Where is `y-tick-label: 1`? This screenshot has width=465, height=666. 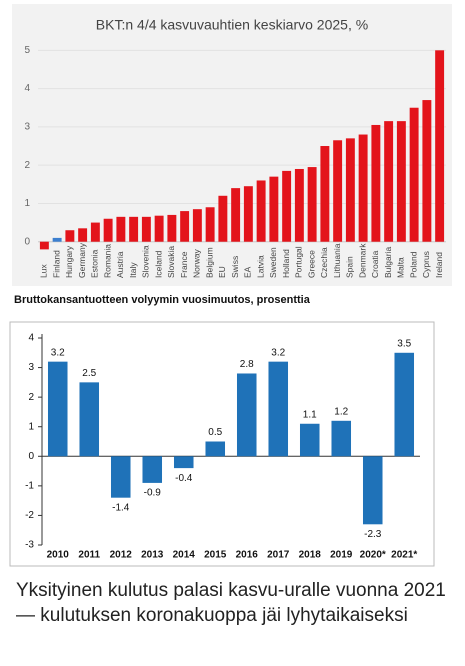 y-tick-label: 1 is located at coordinates (31, 426).